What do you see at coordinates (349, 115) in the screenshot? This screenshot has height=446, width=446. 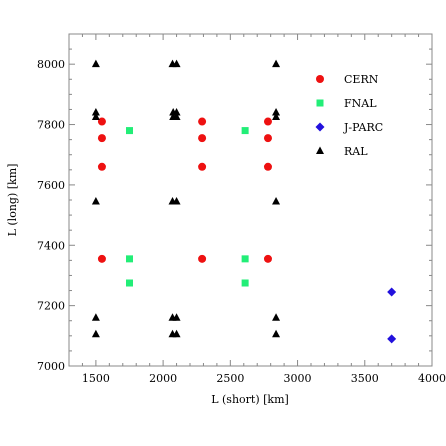 I see `legend: CERN FNAL J-PARC RAL` at bounding box center [349, 115].